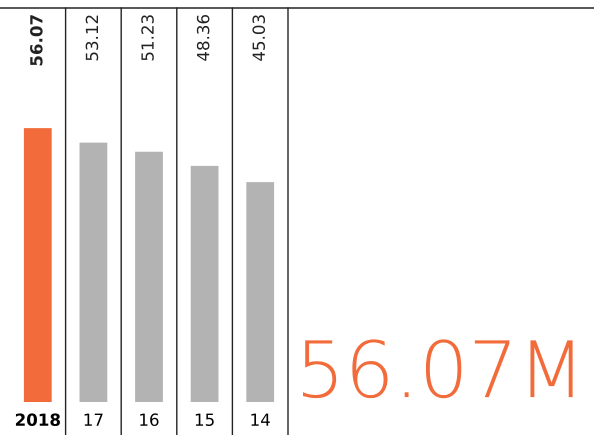 The width and height of the screenshot is (594, 435). Describe the element at coordinates (93, 420) in the screenshot. I see `x-tick-label: 17` at that location.